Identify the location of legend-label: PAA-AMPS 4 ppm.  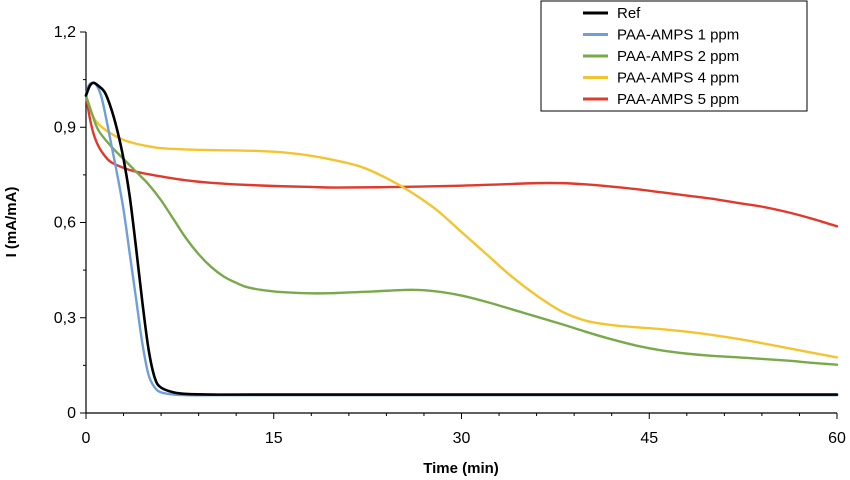
(678, 78).